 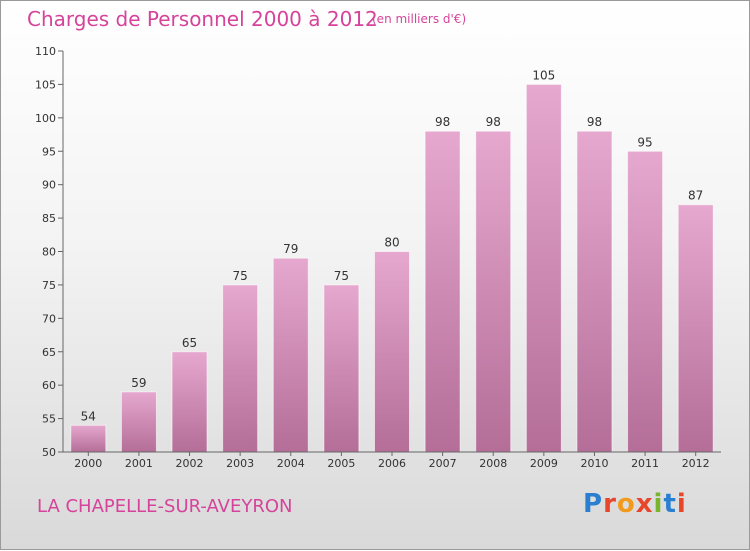 What do you see at coordinates (419, 19) in the screenshot?
I see `chart-subtitle: (en milliers d'€)` at bounding box center [419, 19].